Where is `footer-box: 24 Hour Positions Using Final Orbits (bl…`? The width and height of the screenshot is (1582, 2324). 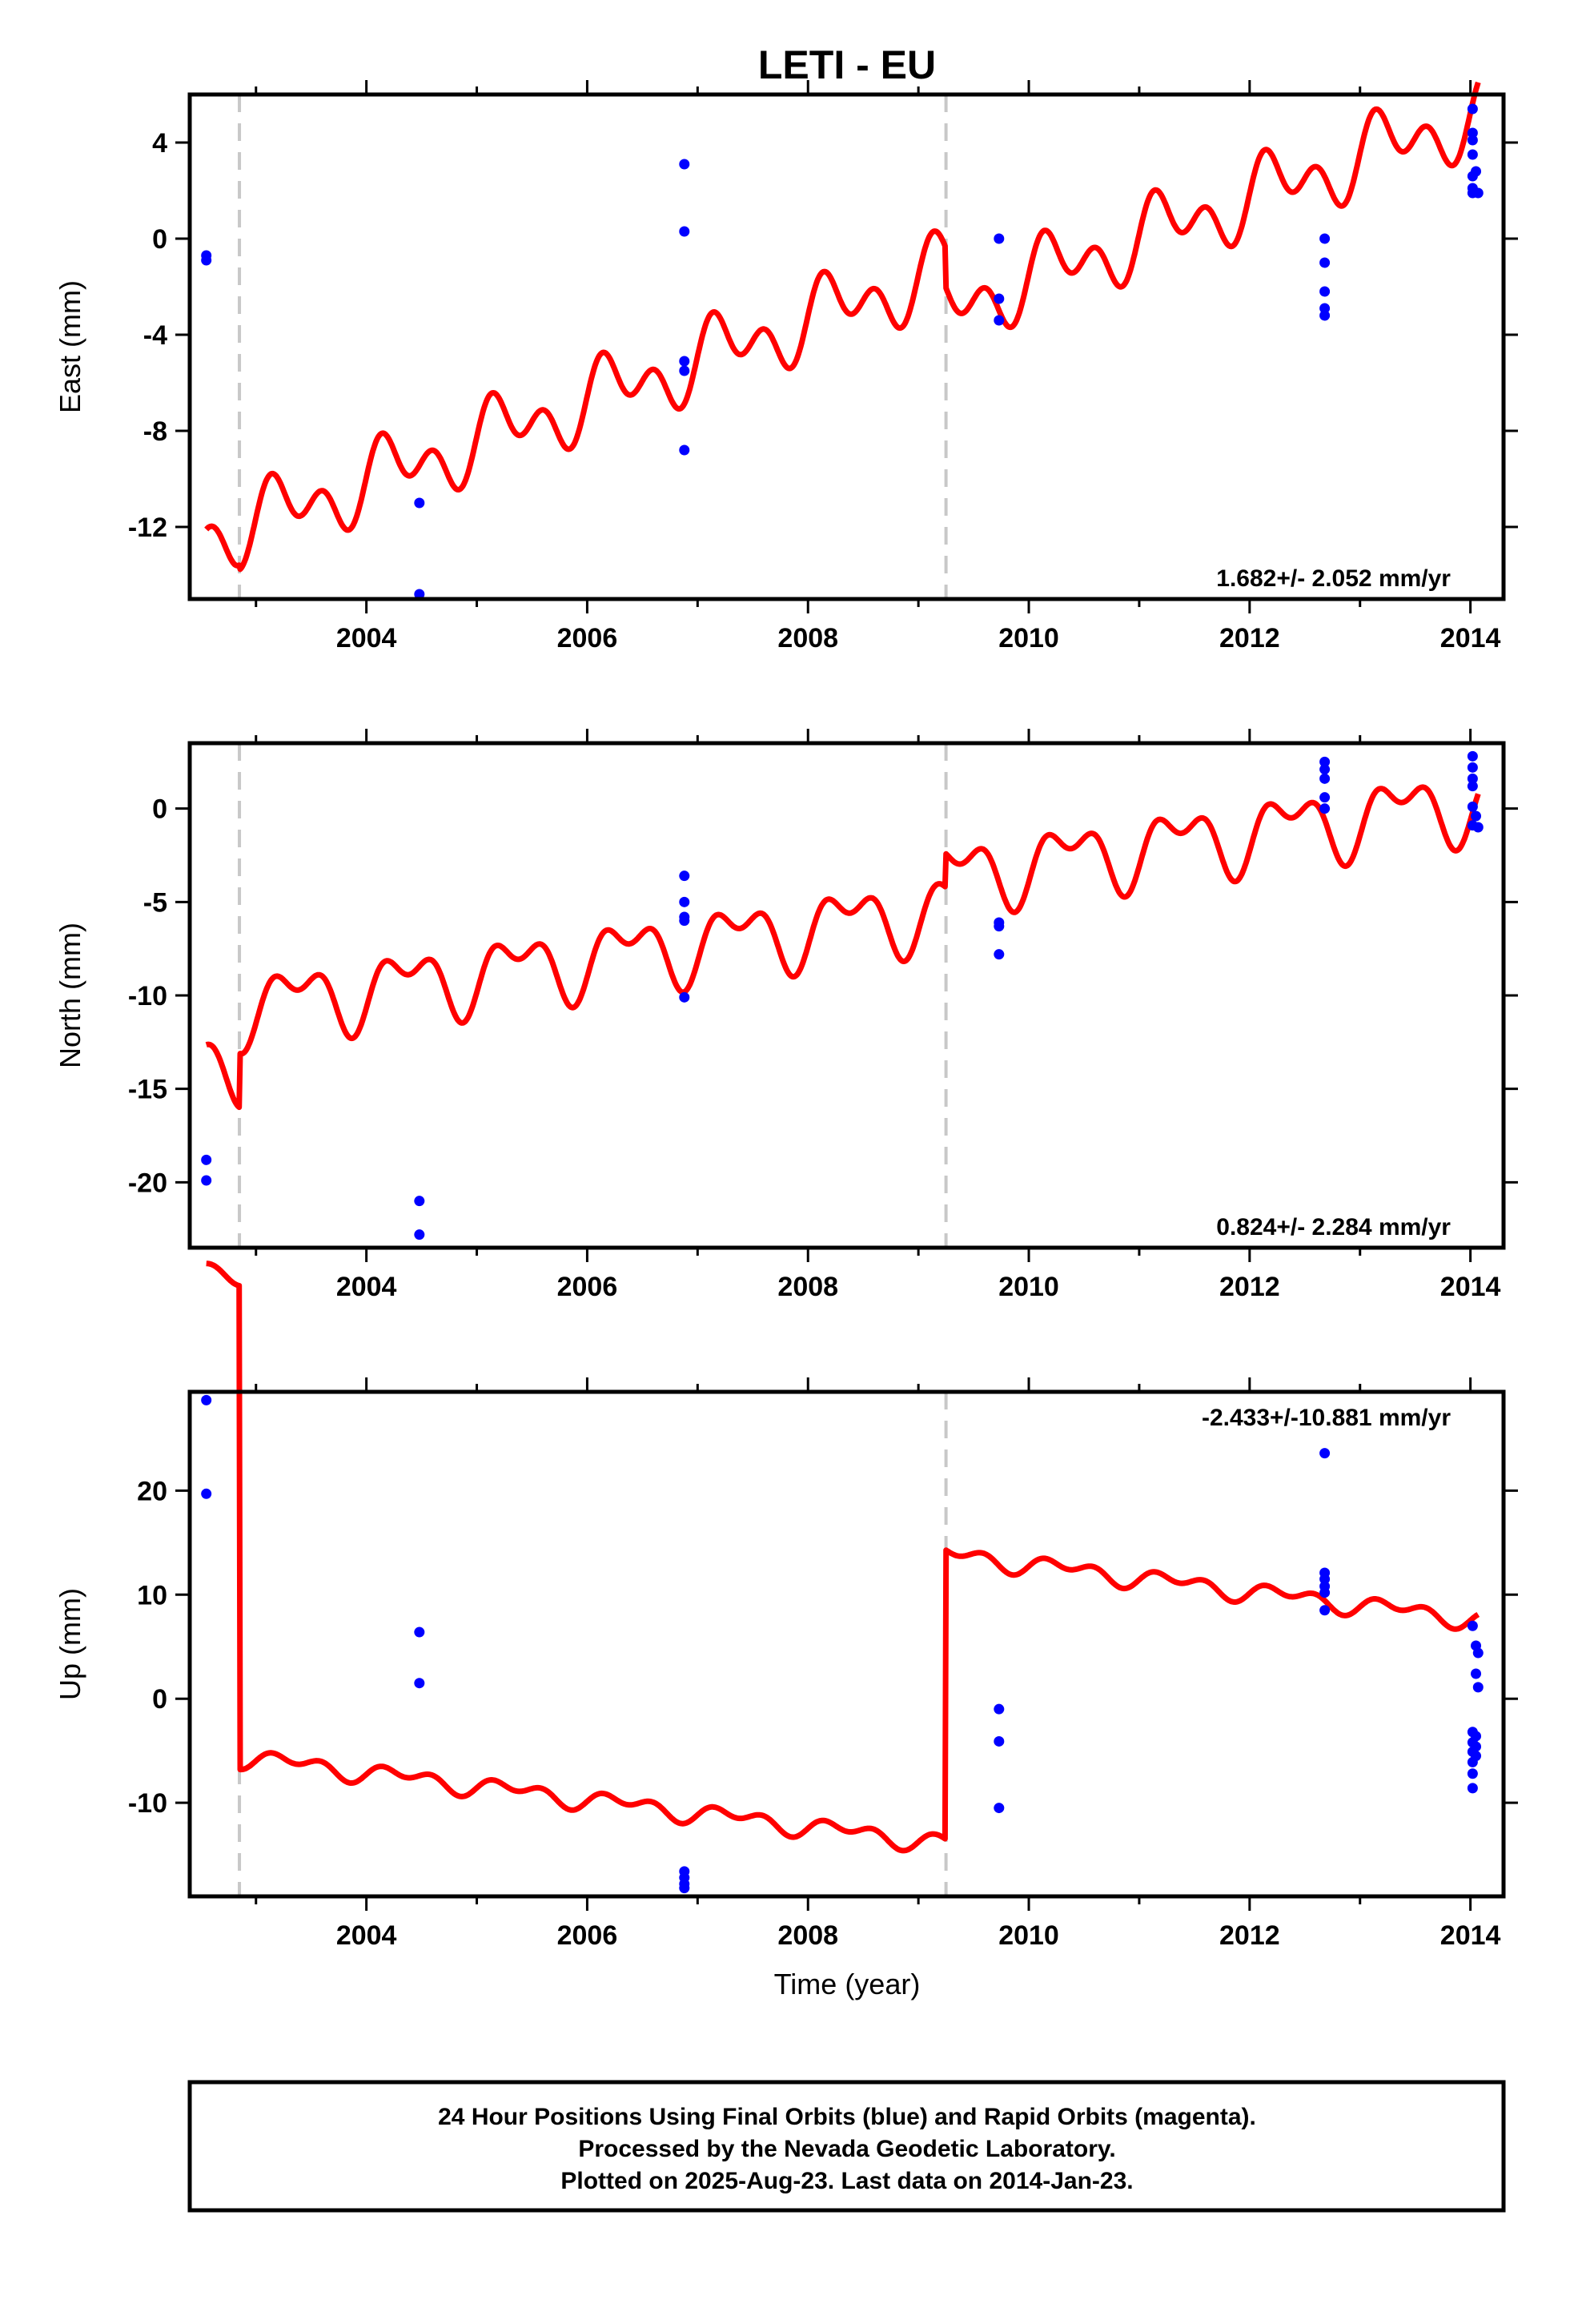 footer-box: 24 Hour Positions Using Final Orbits (bl… is located at coordinates (847, 2146).